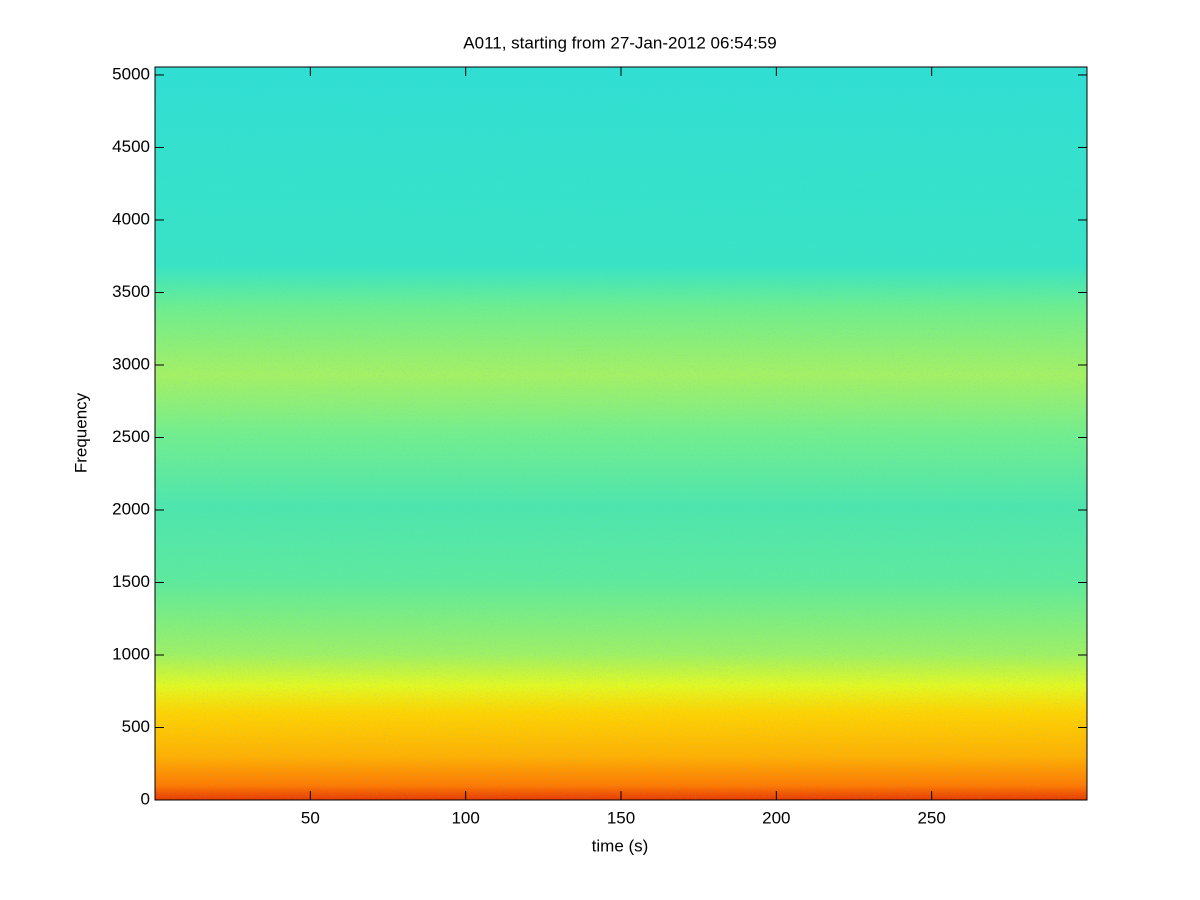  What do you see at coordinates (310, 817) in the screenshot?
I see `x-tick-label: 50` at bounding box center [310, 817].